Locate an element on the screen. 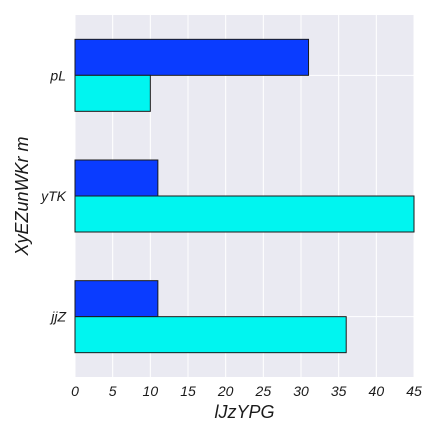 This screenshot has width=438, height=443. x-tick-label: 25 is located at coordinates (263, 391).